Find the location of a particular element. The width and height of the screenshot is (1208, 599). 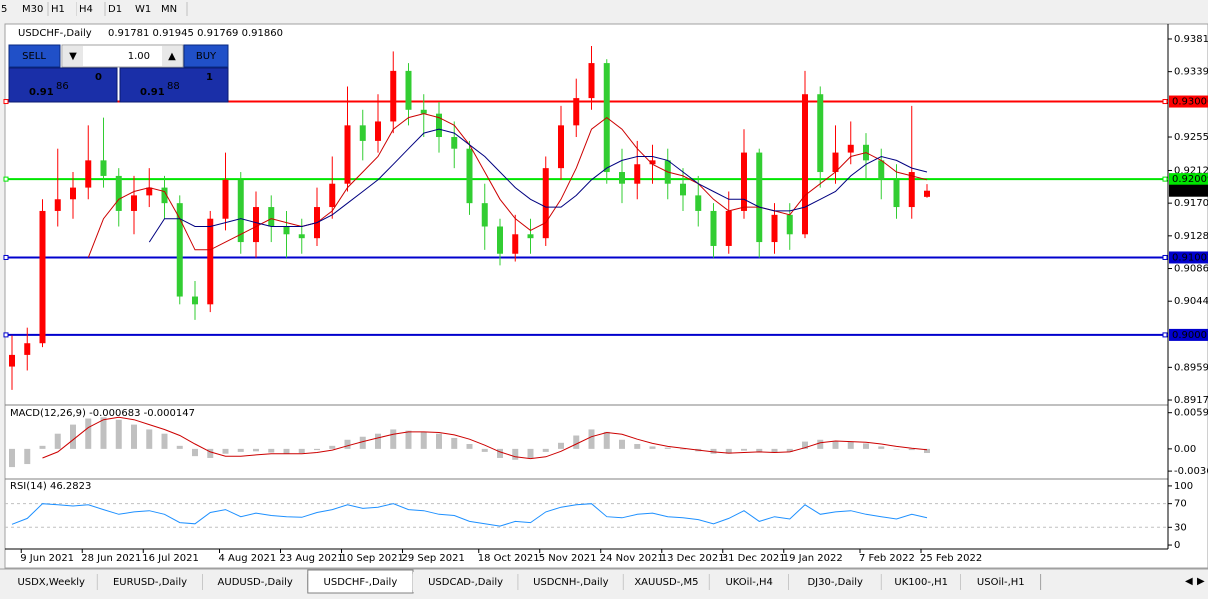

lot-value: 1.00 is located at coordinates (139, 56).